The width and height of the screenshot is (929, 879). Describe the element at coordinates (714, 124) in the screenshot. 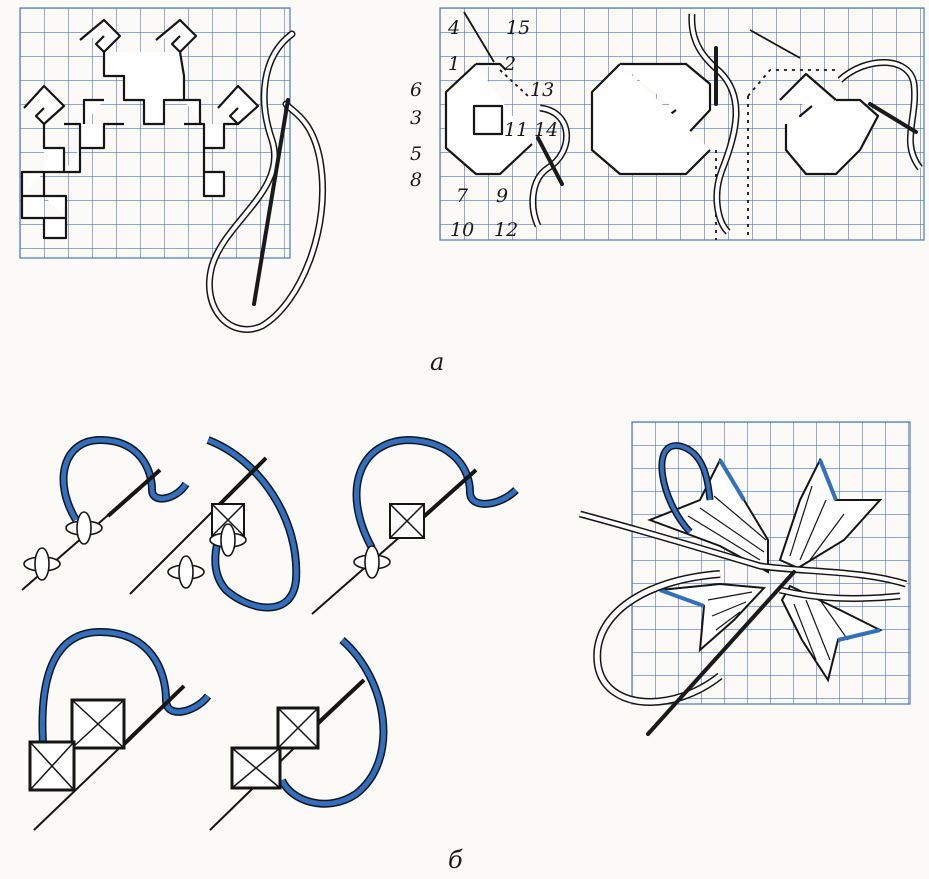

I see `thread-right-b` at that location.